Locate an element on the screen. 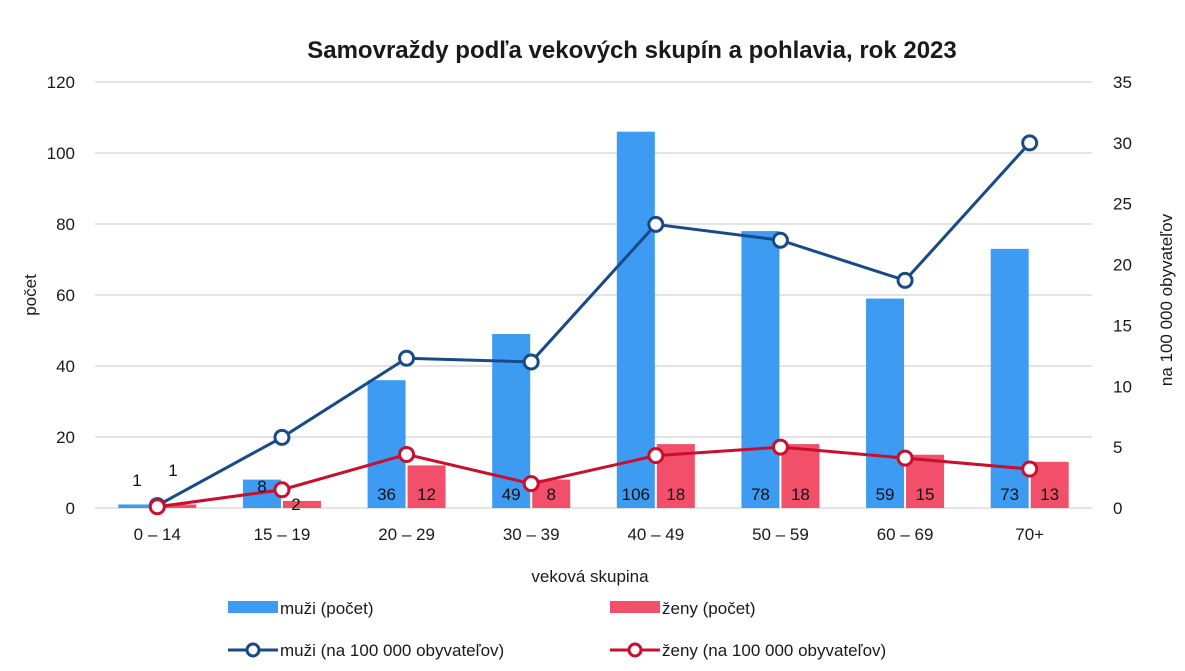 This screenshot has width=1185, height=671. y-axis-label: počet is located at coordinates (30, 295).